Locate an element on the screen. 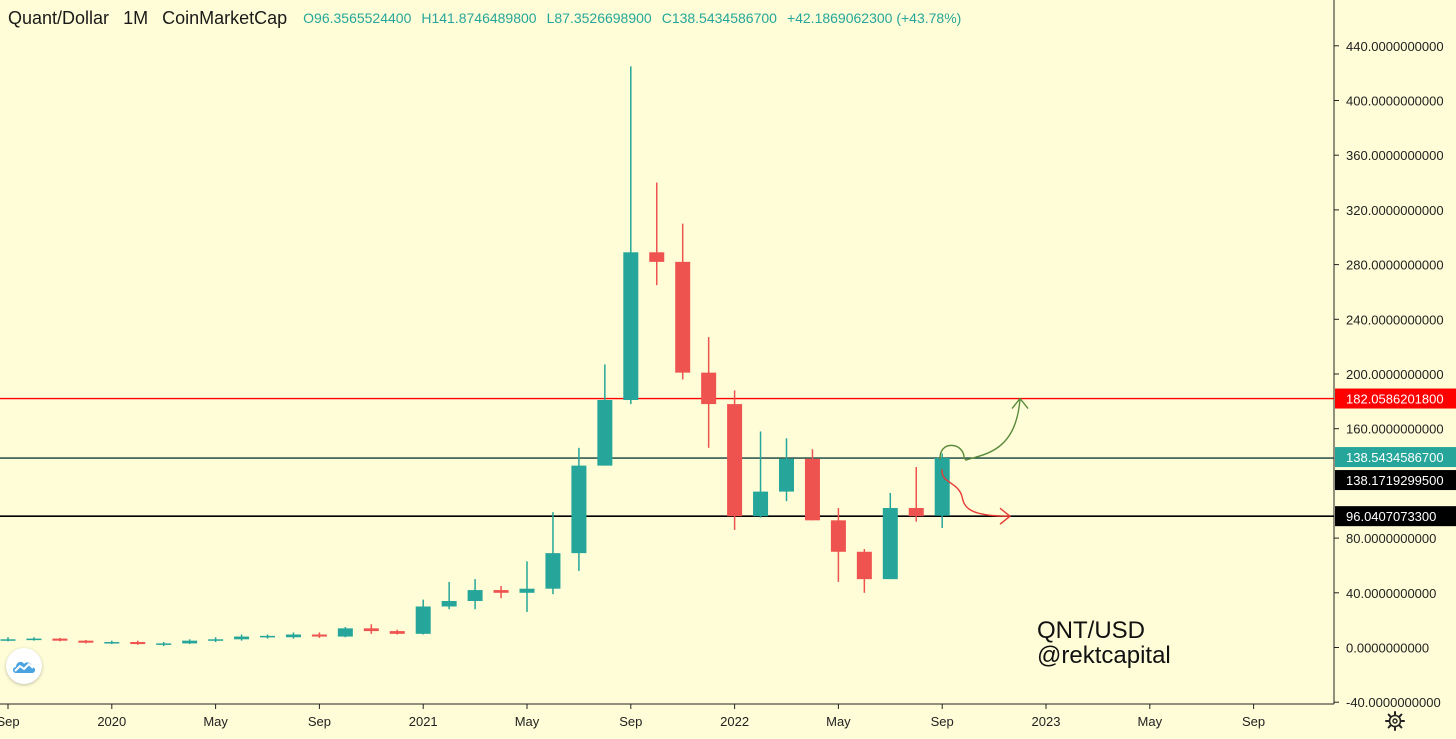 This screenshot has width=1456, height=739. arrow-down-path is located at coordinates (976, 493).